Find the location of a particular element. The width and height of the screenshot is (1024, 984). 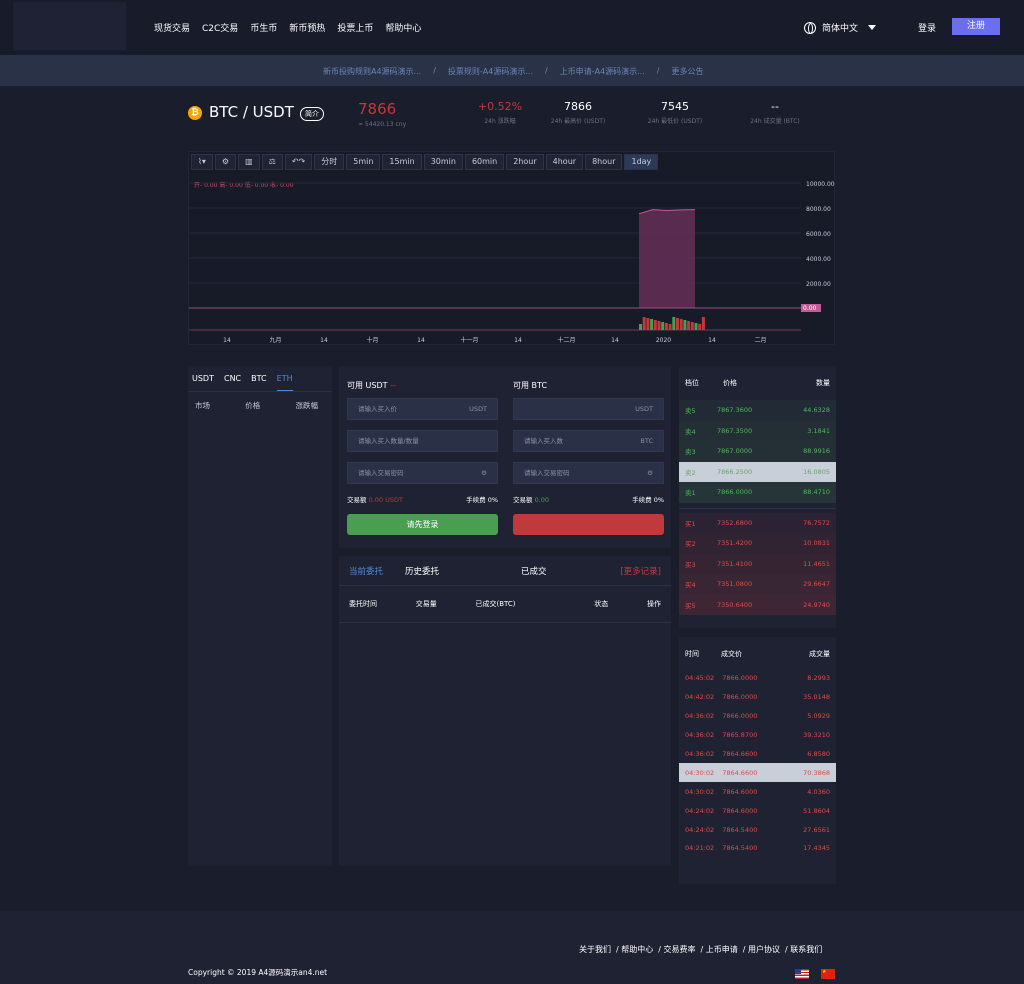

sell-qty-input: 请输入买入数 BTC is located at coordinates (588, 441).